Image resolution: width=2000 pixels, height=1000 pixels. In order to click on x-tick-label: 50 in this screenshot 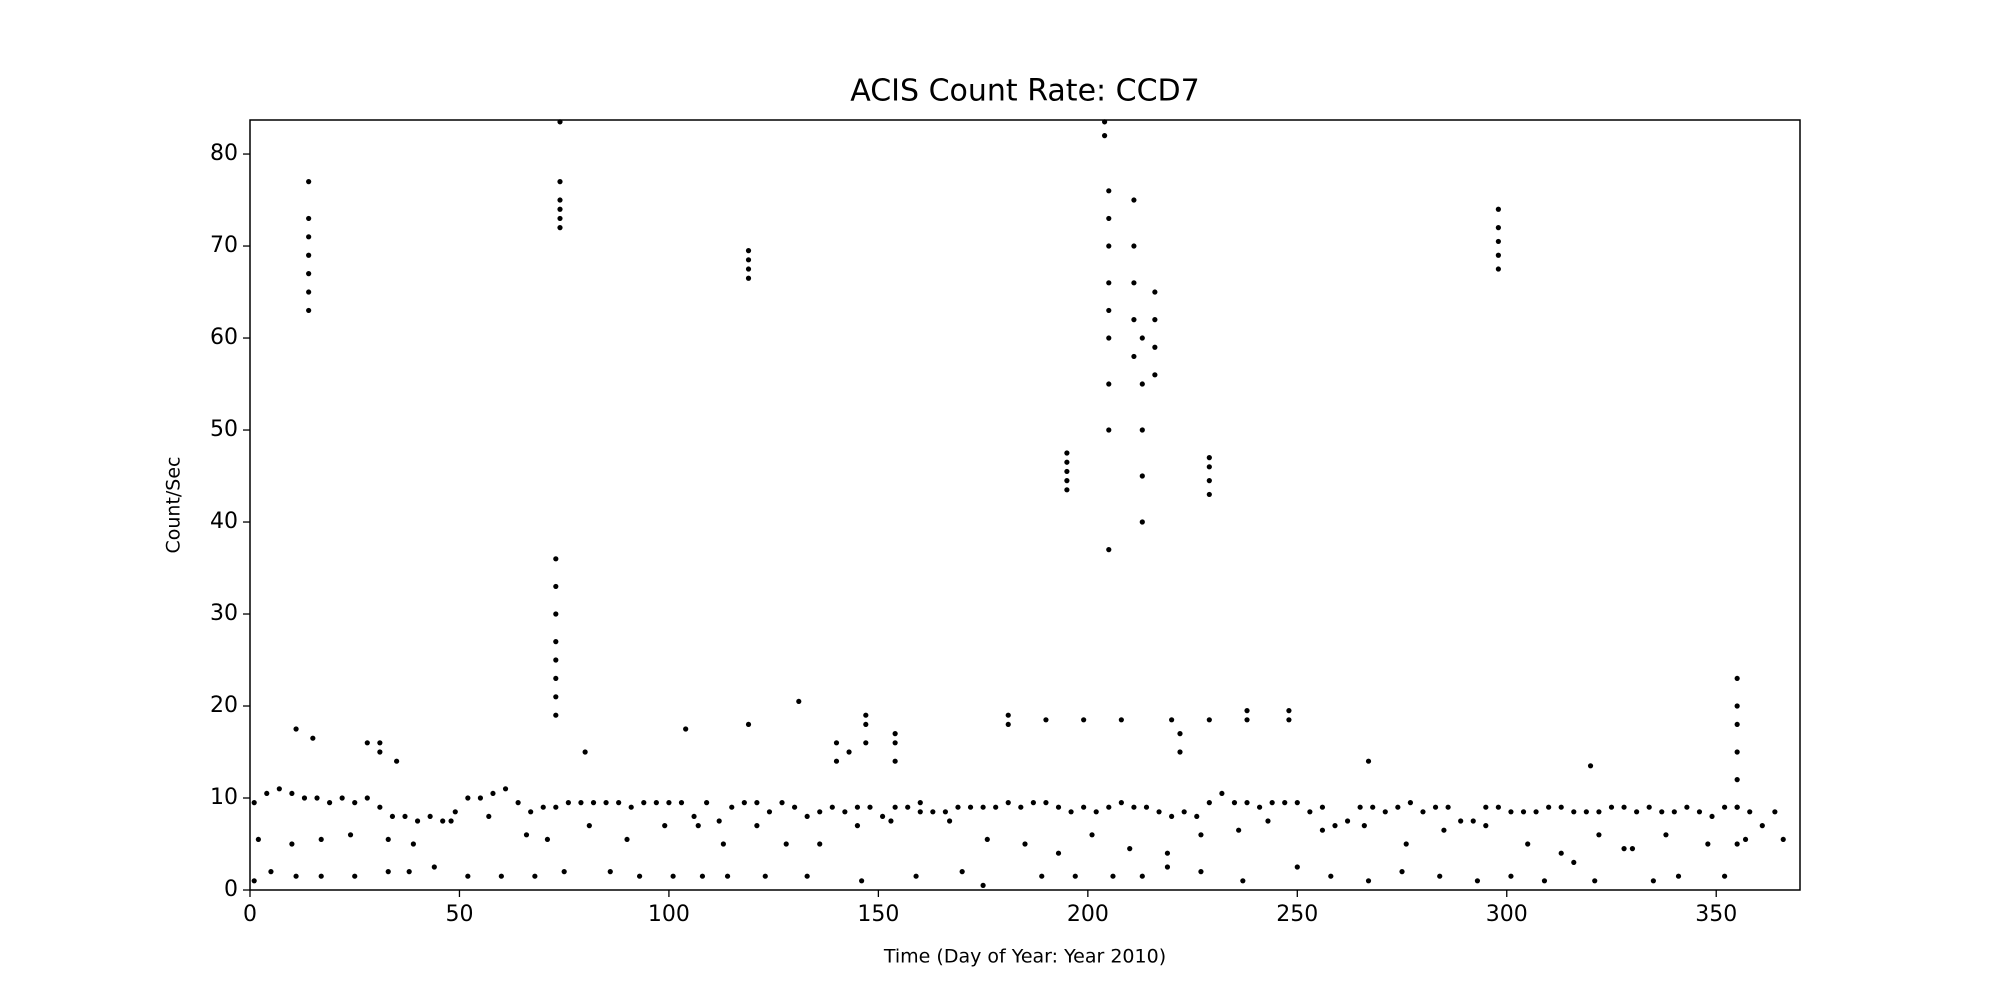, I will do `click(459, 914)`.